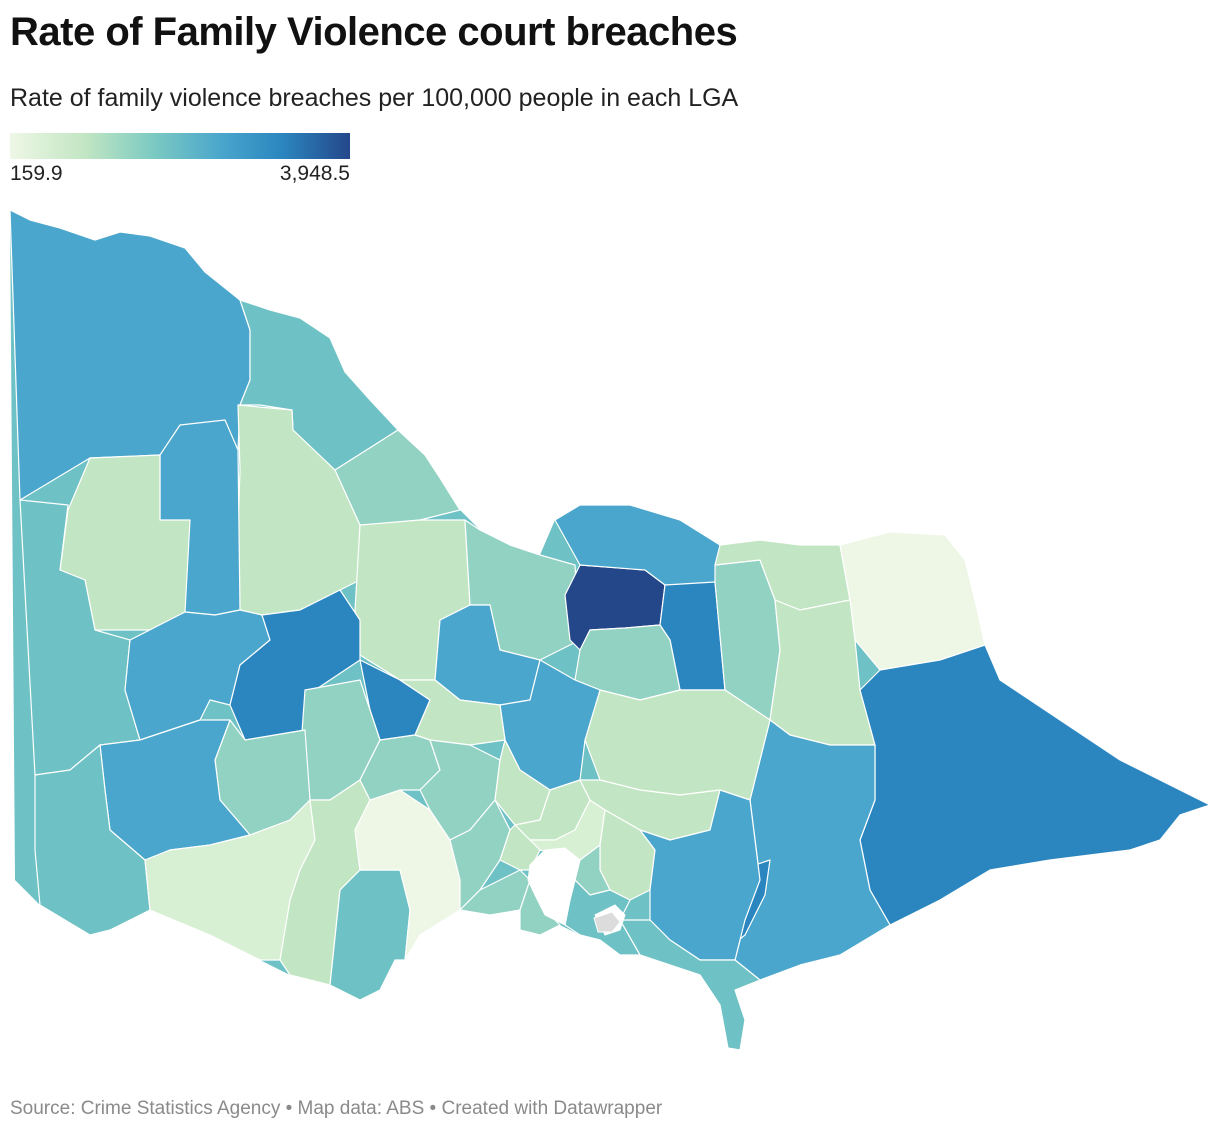  I want to click on color-legend: 159.9 3,948.5, so click(180, 159).